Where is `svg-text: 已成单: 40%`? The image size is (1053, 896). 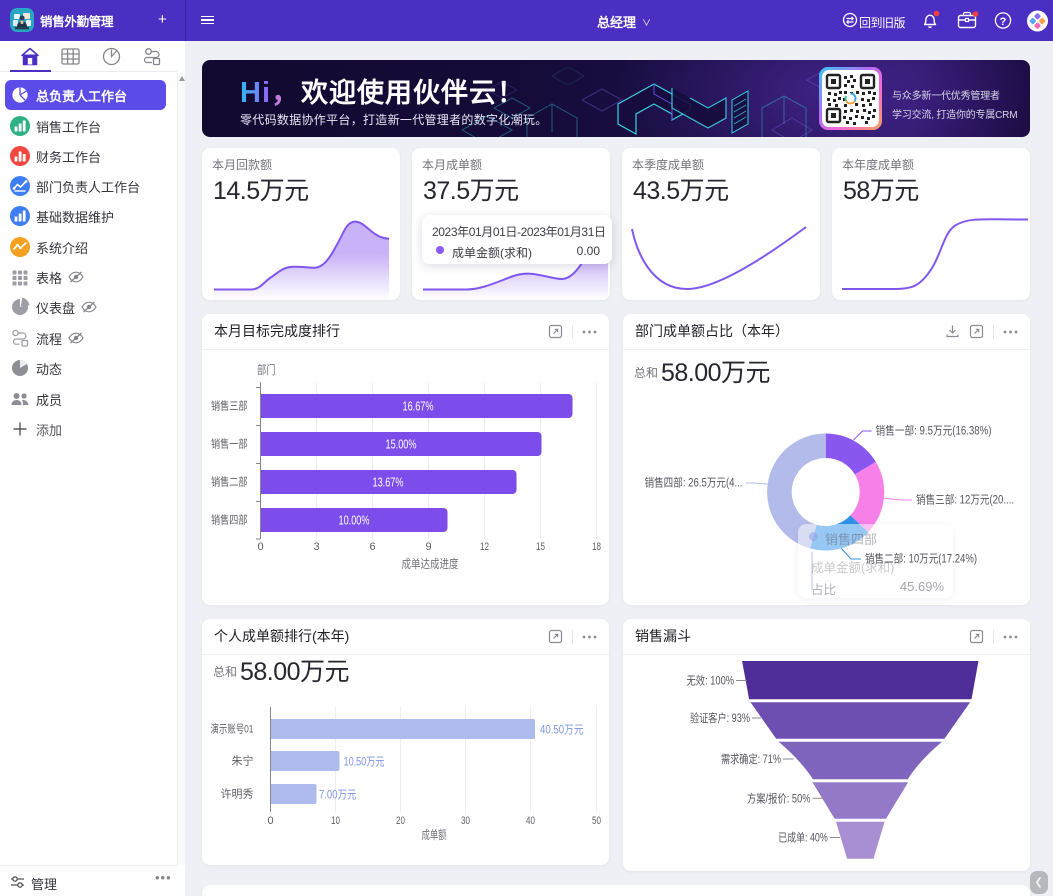
svg-text: 已成单: 40% is located at coordinates (803, 838).